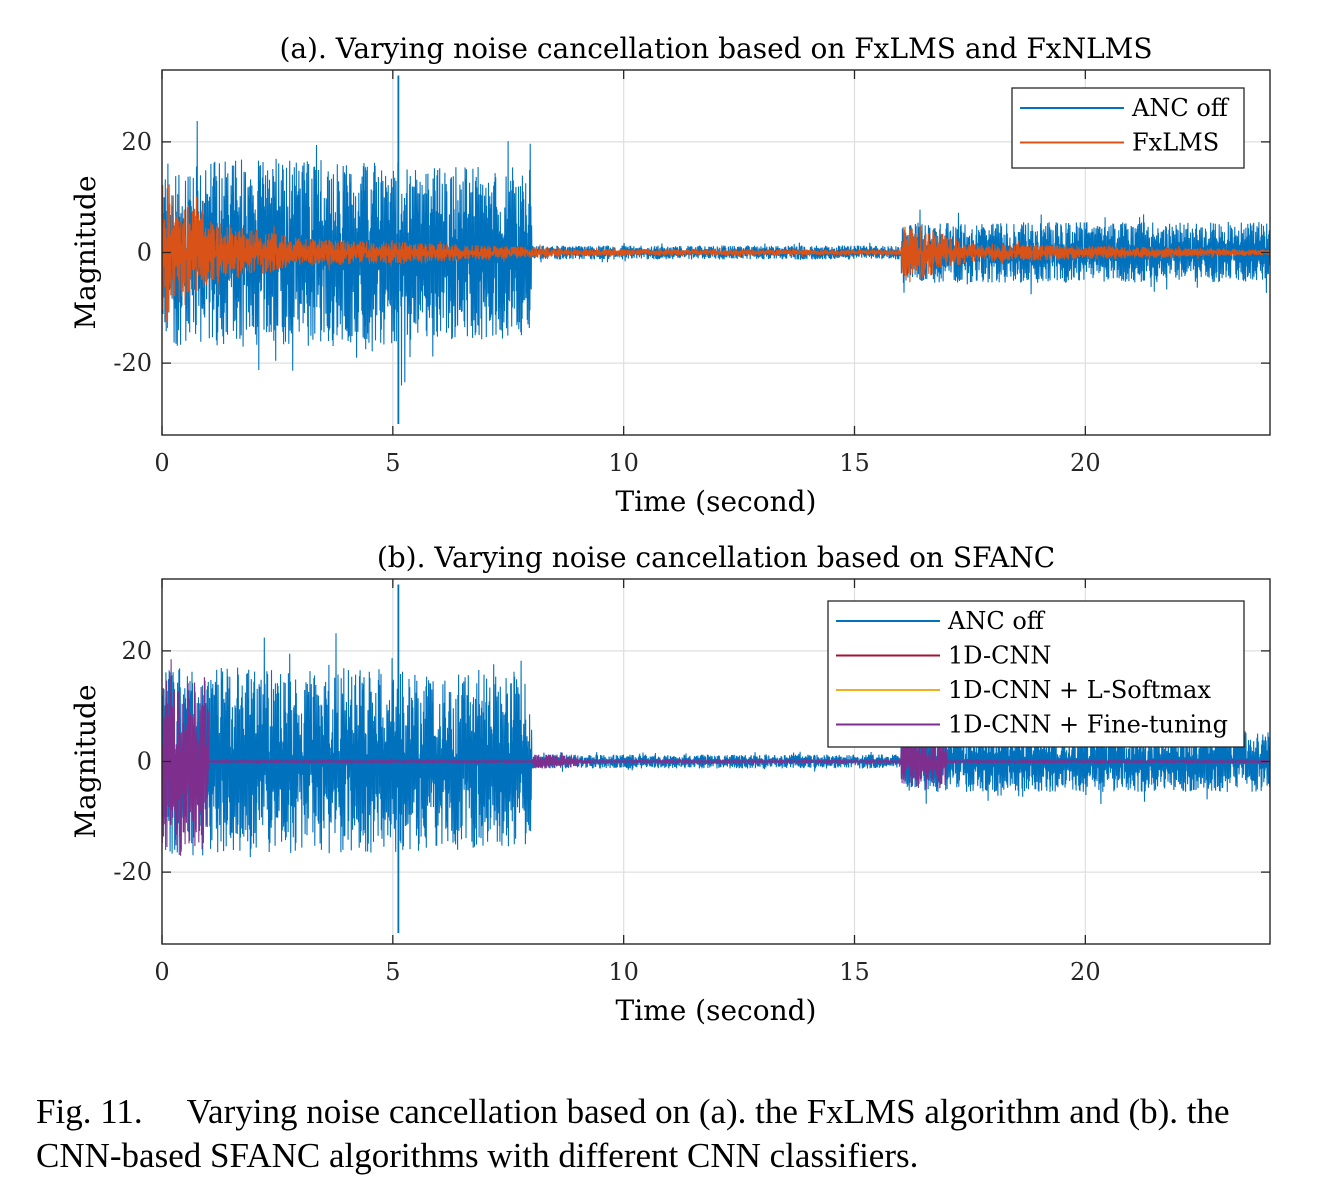  What do you see at coordinates (1079, 690) in the screenshot?
I see `legend-entry-2: 1D-CNN + L-Softmax` at bounding box center [1079, 690].